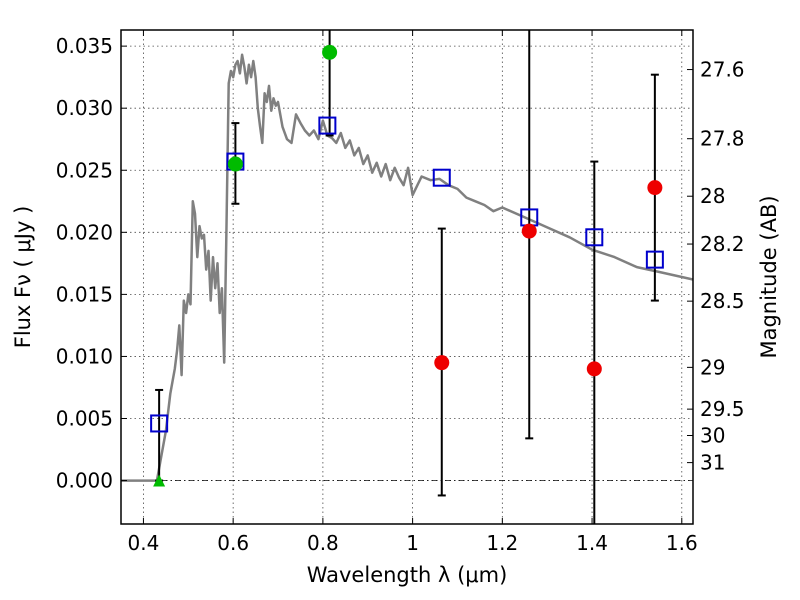 Image resolution: width=800 pixels, height=600 pixels. Describe the element at coordinates (84, 356) in the screenshot. I see `y-tick-label: 0.010` at that location.